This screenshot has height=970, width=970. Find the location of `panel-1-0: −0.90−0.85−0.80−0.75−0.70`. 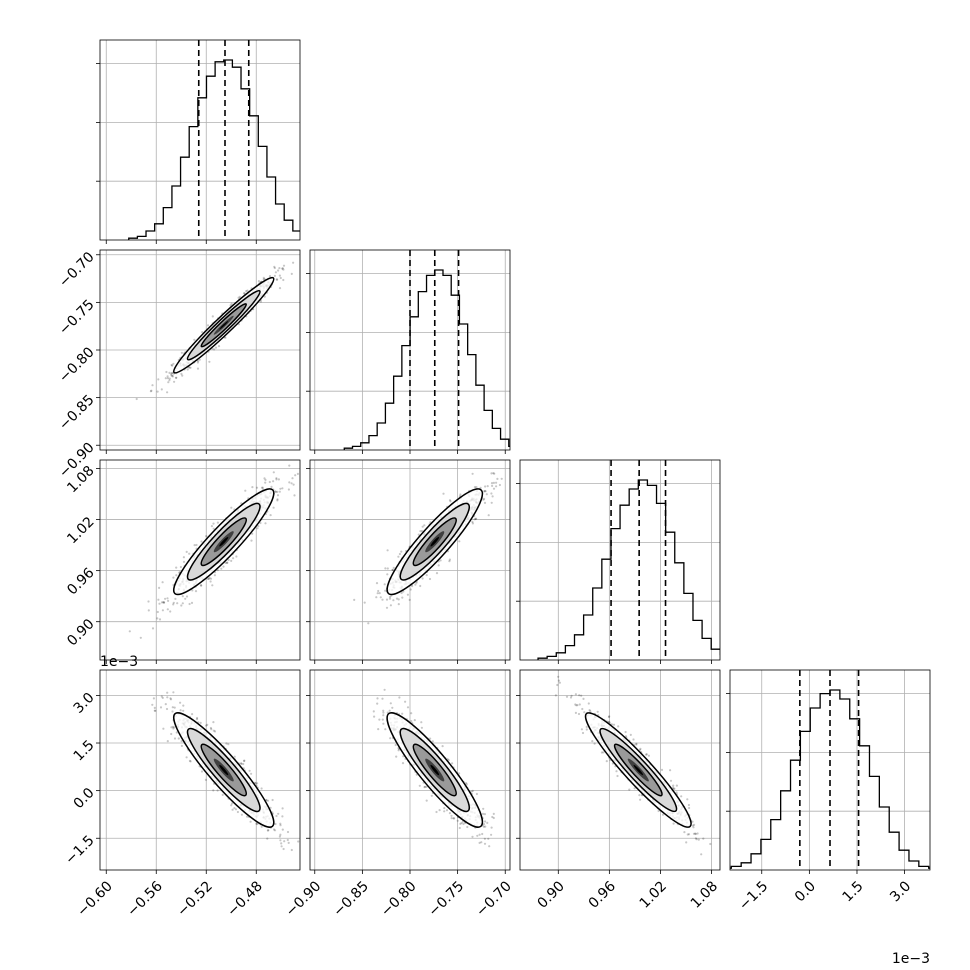

panel-1-0: −0.90−0.85−0.80−0.75−0.70 is located at coordinates (178, 365).